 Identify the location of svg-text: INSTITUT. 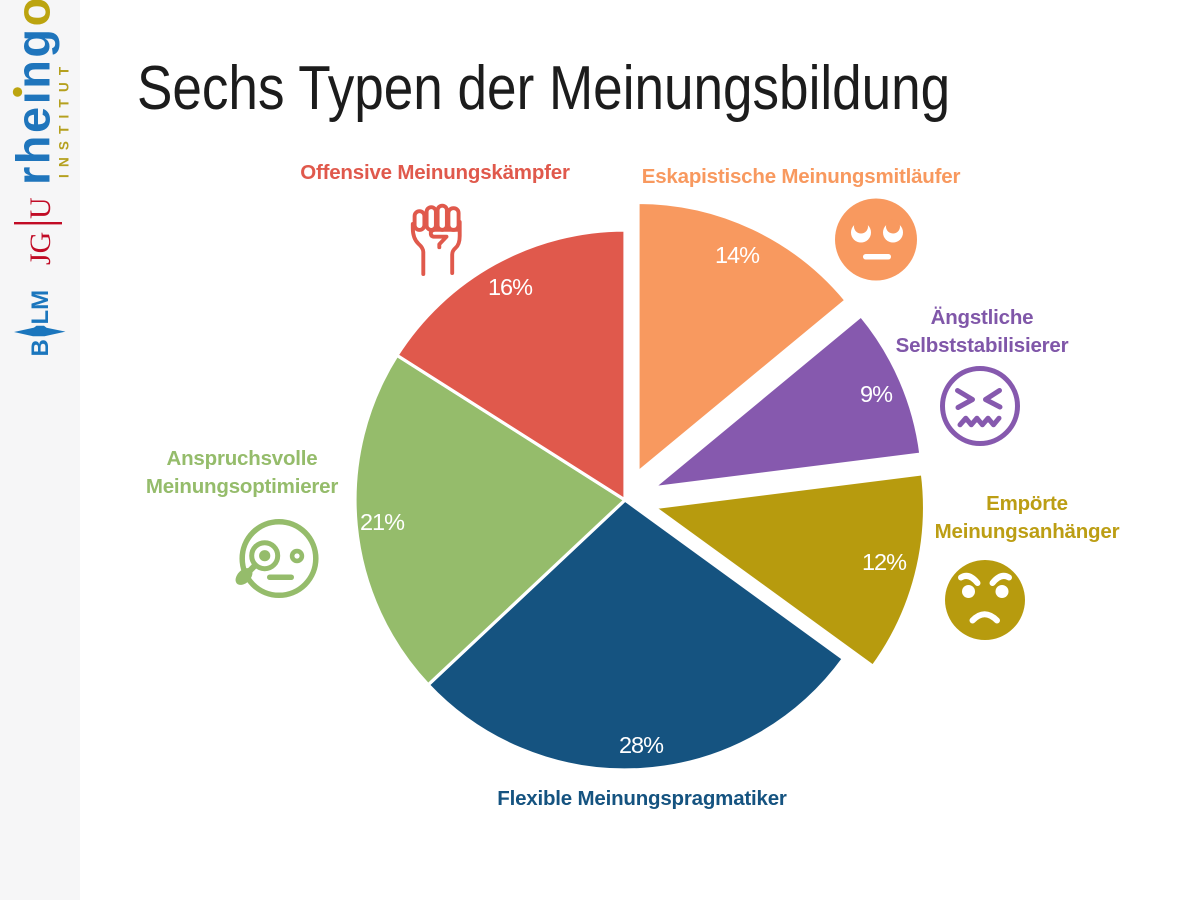
(64, 119).